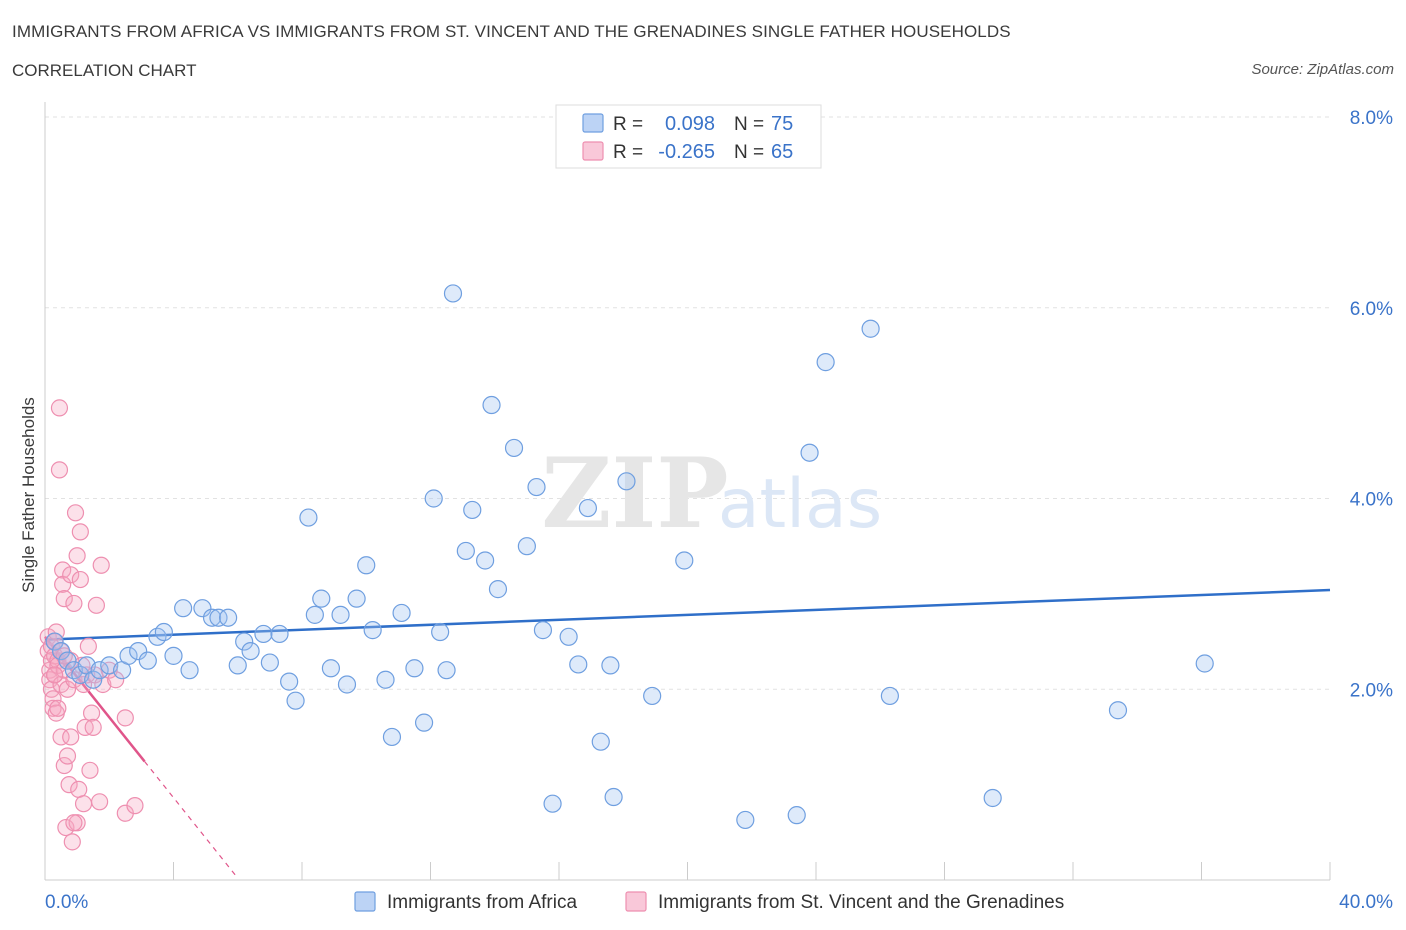  I want to click on legend-n-value-st-vincent: 65, so click(782, 152).